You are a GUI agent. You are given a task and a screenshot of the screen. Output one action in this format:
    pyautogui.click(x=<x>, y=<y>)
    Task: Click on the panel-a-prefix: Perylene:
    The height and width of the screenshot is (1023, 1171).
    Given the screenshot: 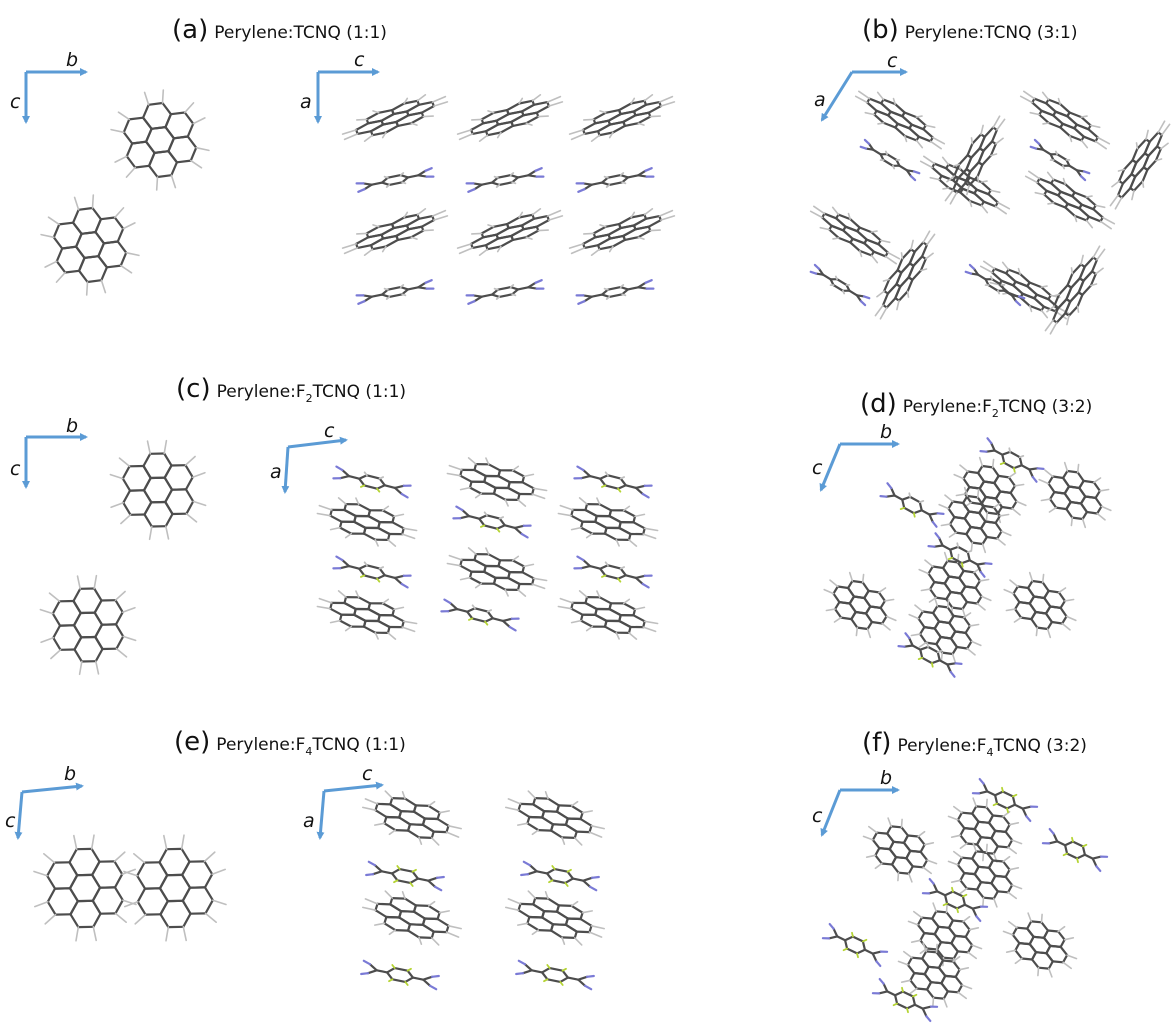 What is the action you would take?
    pyautogui.click(x=253, y=33)
    